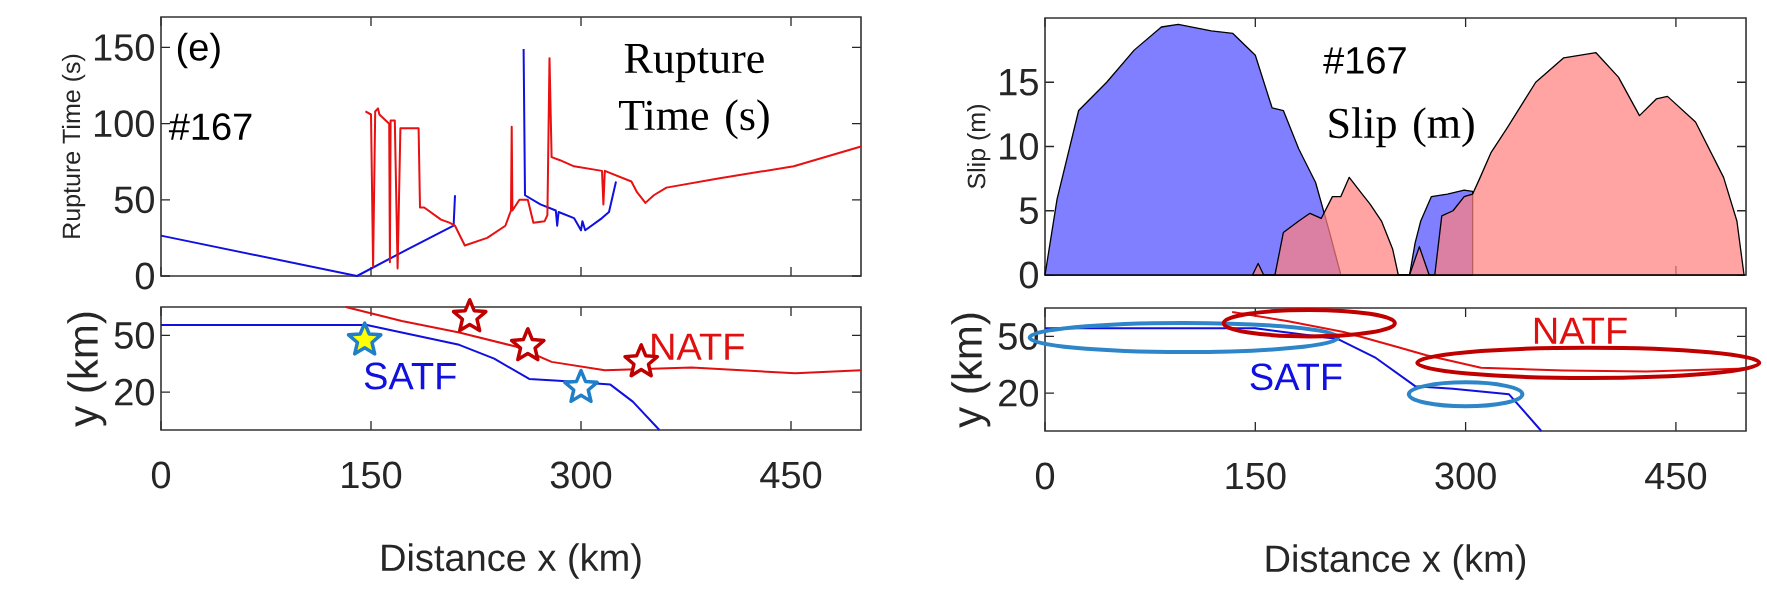 The width and height of the screenshot is (1767, 592). Describe the element at coordinates (1028, 211) in the screenshot. I see `y-tick-label: 5` at that location.